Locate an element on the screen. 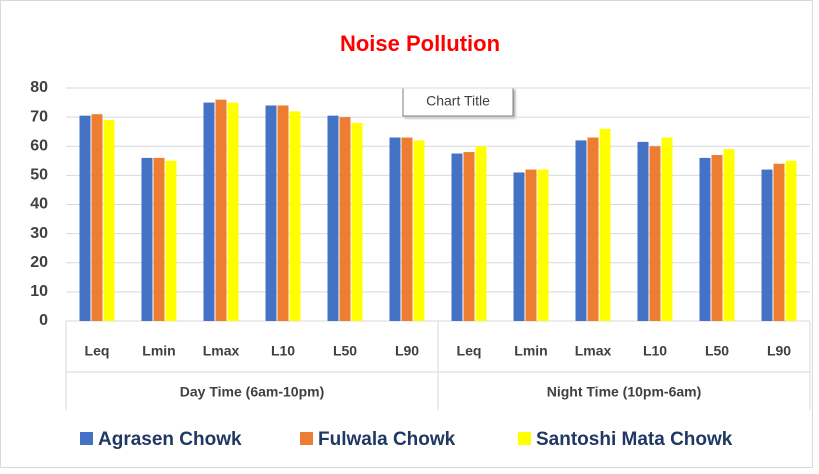 The height and width of the screenshot is (474, 819). tooltip-box is located at coordinates (458, 102).